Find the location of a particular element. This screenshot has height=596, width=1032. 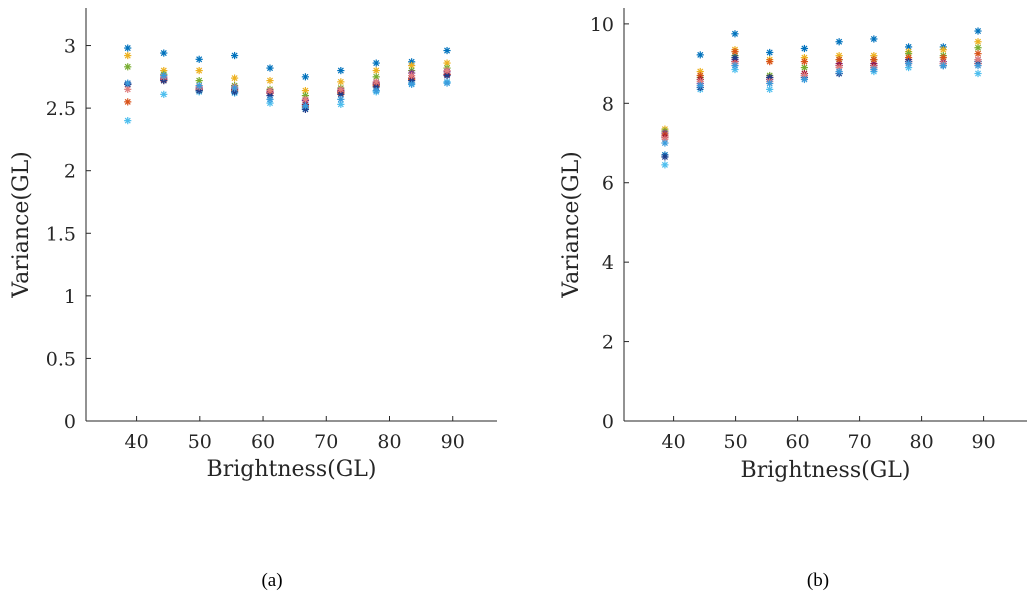

y-tick-label: 3 is located at coordinates (70, 47).